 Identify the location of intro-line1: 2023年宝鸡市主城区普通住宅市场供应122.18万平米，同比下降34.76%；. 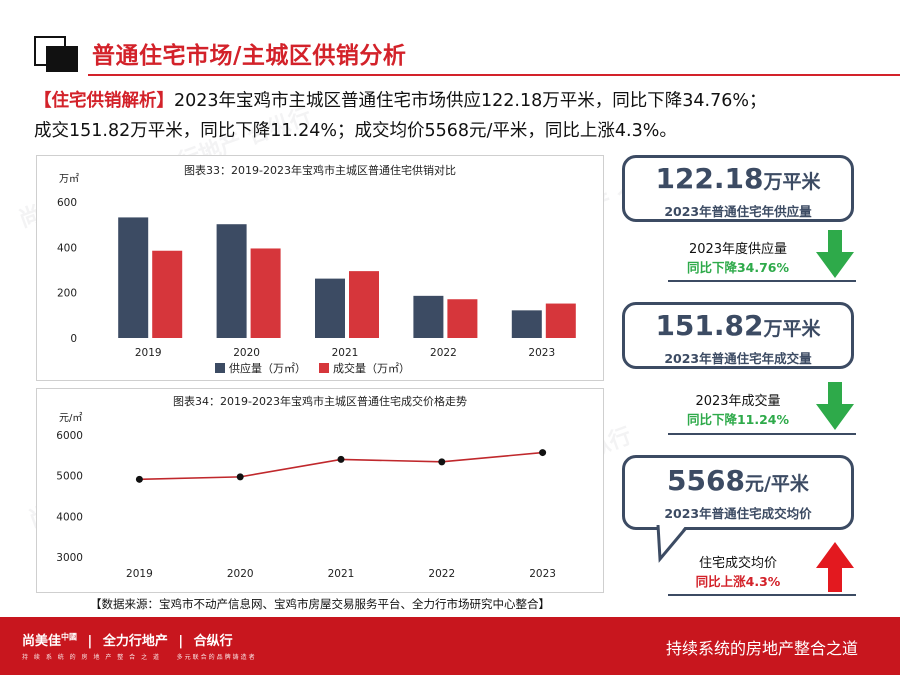
(470, 101).